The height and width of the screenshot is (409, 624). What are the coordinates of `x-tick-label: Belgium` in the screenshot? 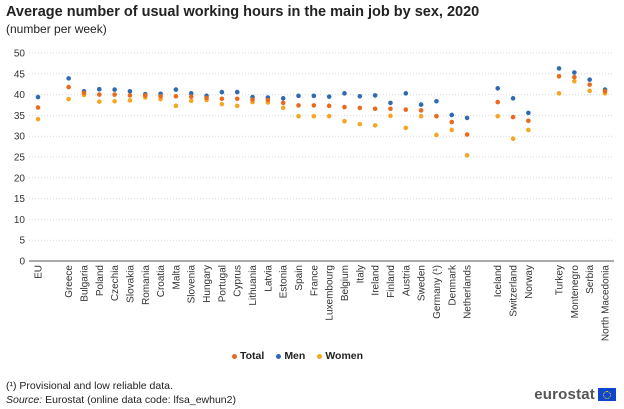 It's located at (345, 283).